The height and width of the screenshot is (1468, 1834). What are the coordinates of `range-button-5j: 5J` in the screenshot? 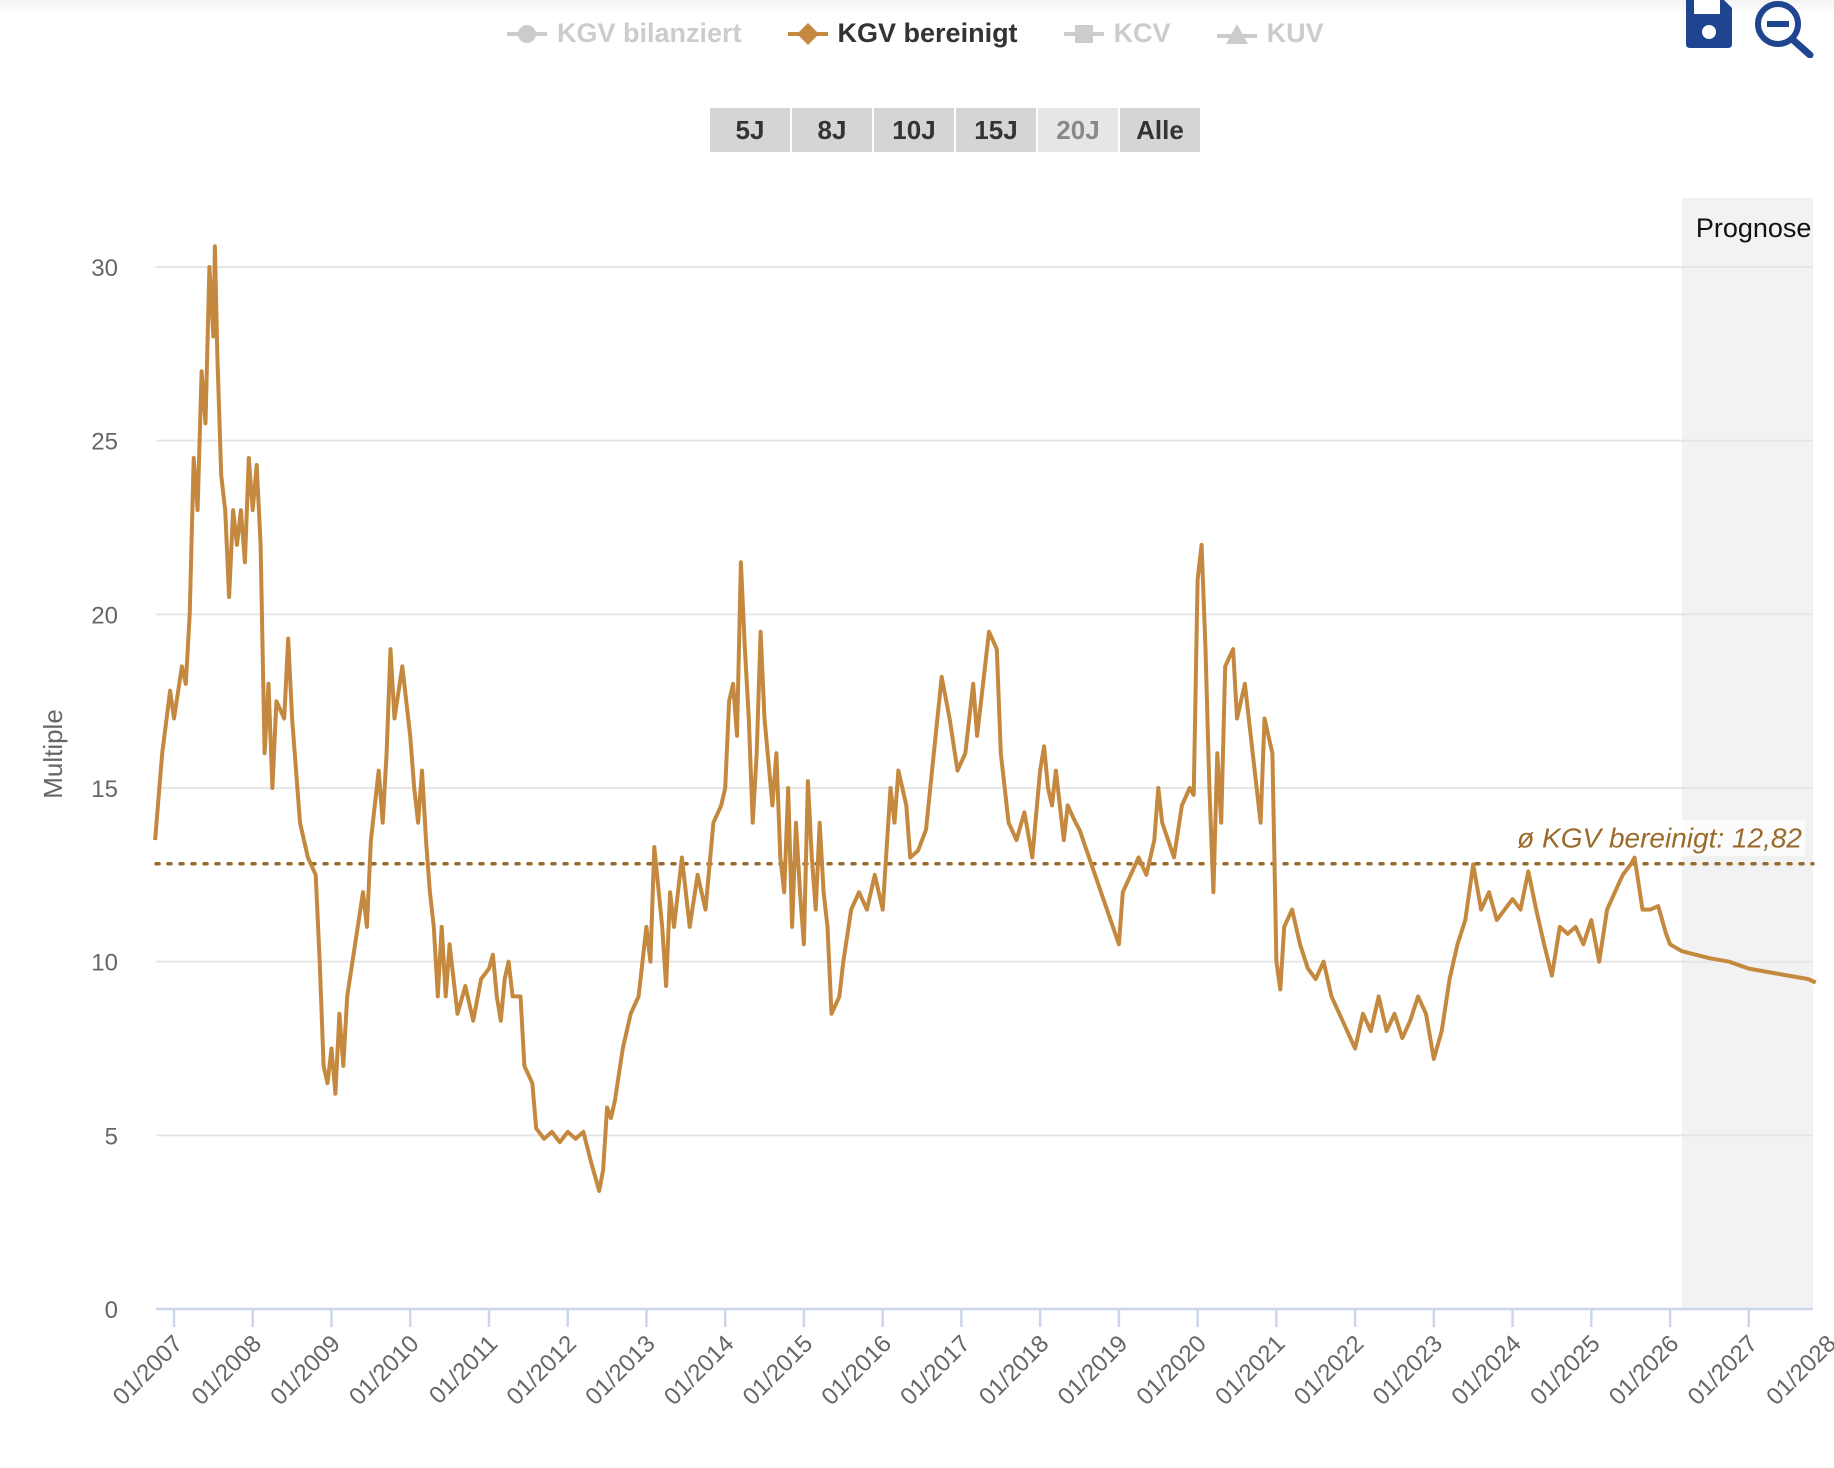 It's located at (750, 130).